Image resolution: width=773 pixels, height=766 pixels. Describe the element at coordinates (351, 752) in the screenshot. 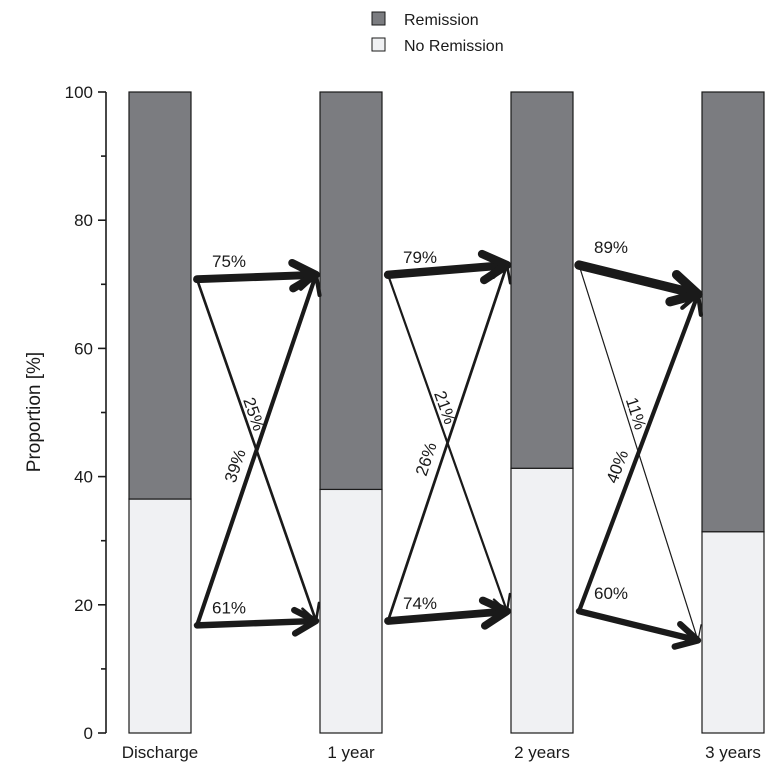

I see `x-tick-label-1-year: 1 year` at that location.